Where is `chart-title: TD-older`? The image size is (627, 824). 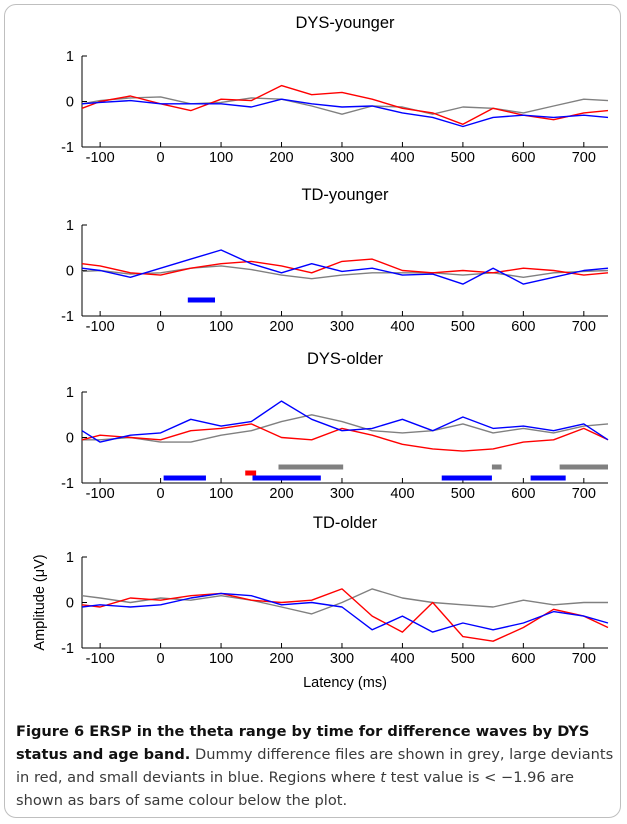
chart-title: TD-older is located at coordinates (345, 523).